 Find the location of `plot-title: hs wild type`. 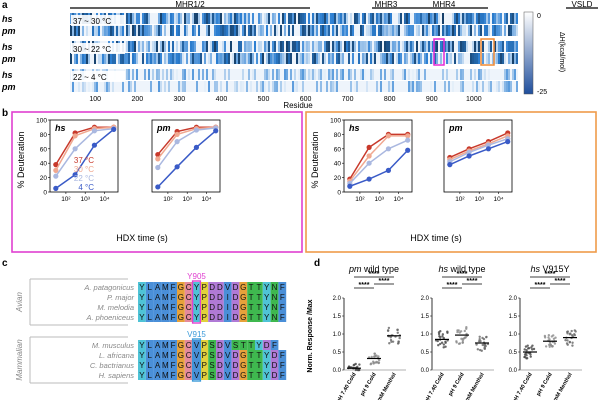

plot-title: hs wild type is located at coordinates (461, 269).